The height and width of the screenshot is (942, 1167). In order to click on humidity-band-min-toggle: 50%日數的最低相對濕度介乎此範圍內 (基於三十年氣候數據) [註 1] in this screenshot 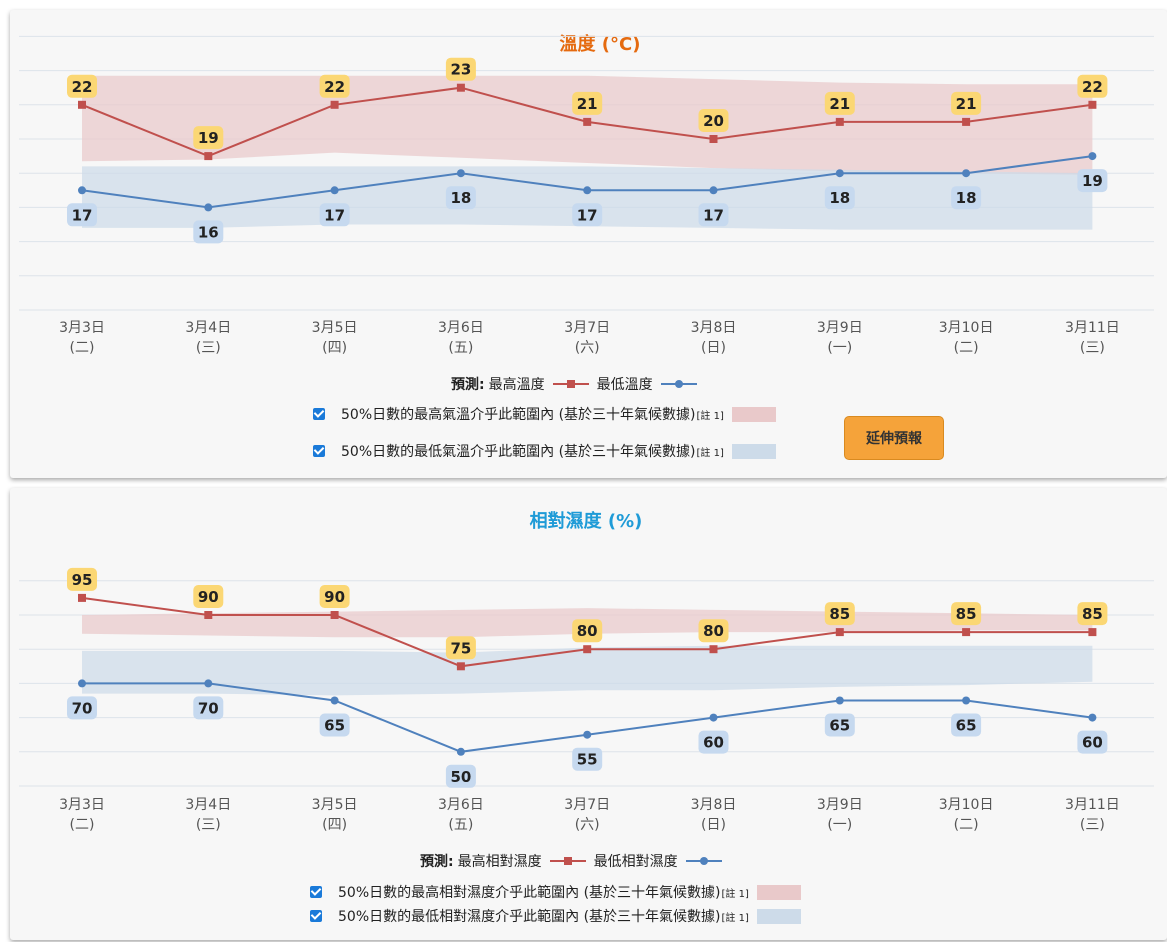, I will do `click(555, 916)`.